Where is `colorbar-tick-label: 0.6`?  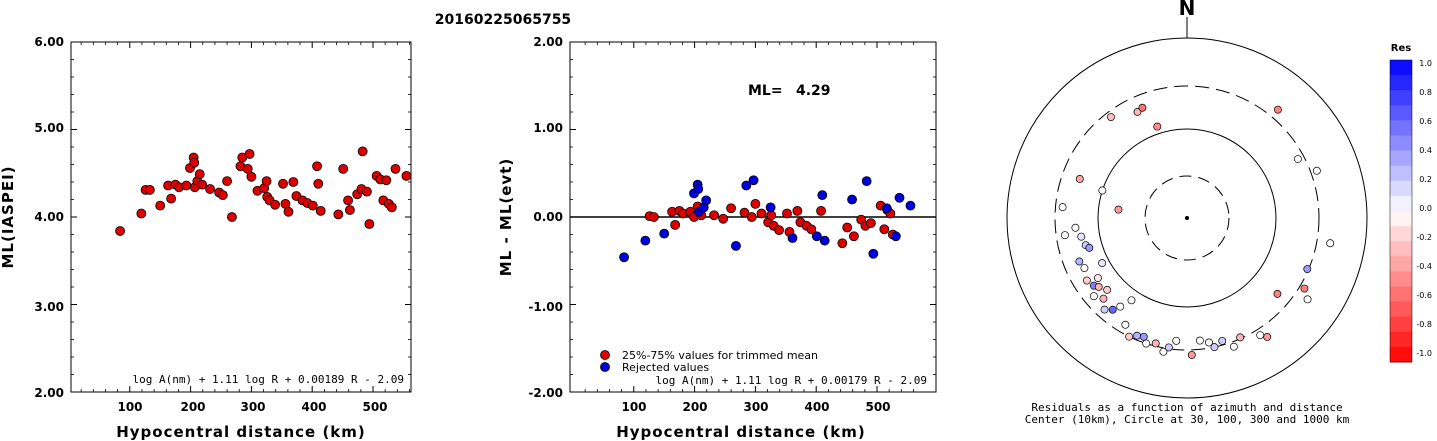
colorbar-tick-label: 0.6 is located at coordinates (1425, 121).